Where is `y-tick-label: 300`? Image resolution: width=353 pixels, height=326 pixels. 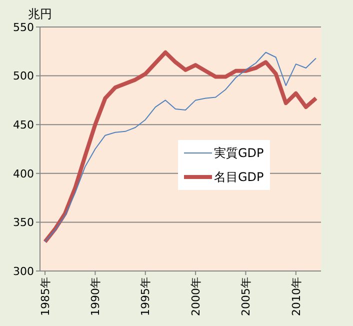 y-tick-label: 300 is located at coordinates (23, 271).